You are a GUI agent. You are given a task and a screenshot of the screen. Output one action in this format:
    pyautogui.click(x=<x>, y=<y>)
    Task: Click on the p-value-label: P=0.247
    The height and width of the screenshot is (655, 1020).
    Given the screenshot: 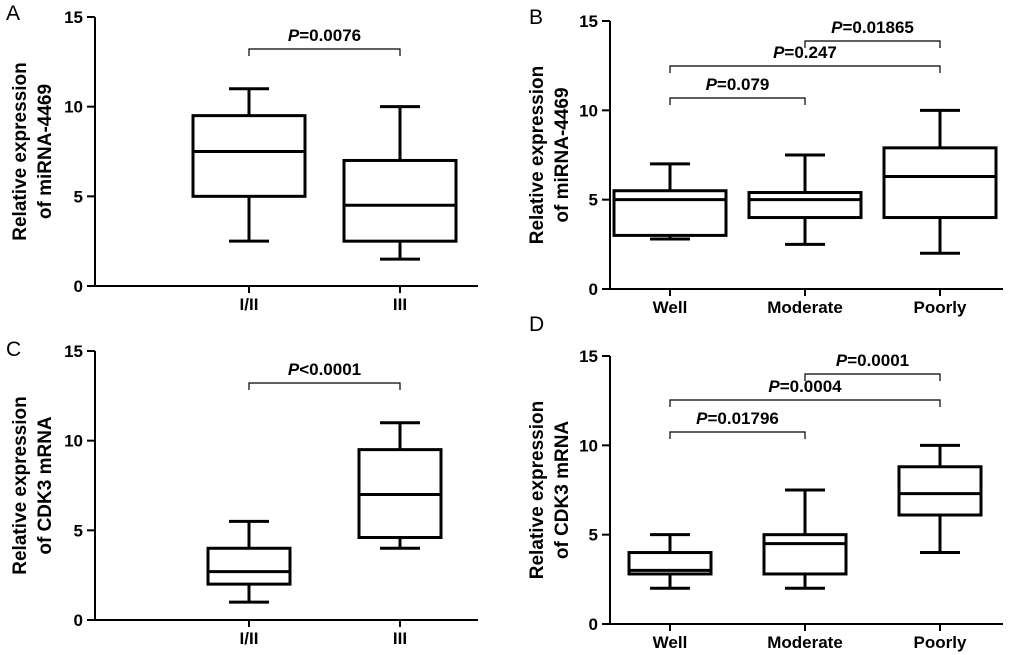 What is the action you would take?
    pyautogui.click(x=805, y=52)
    